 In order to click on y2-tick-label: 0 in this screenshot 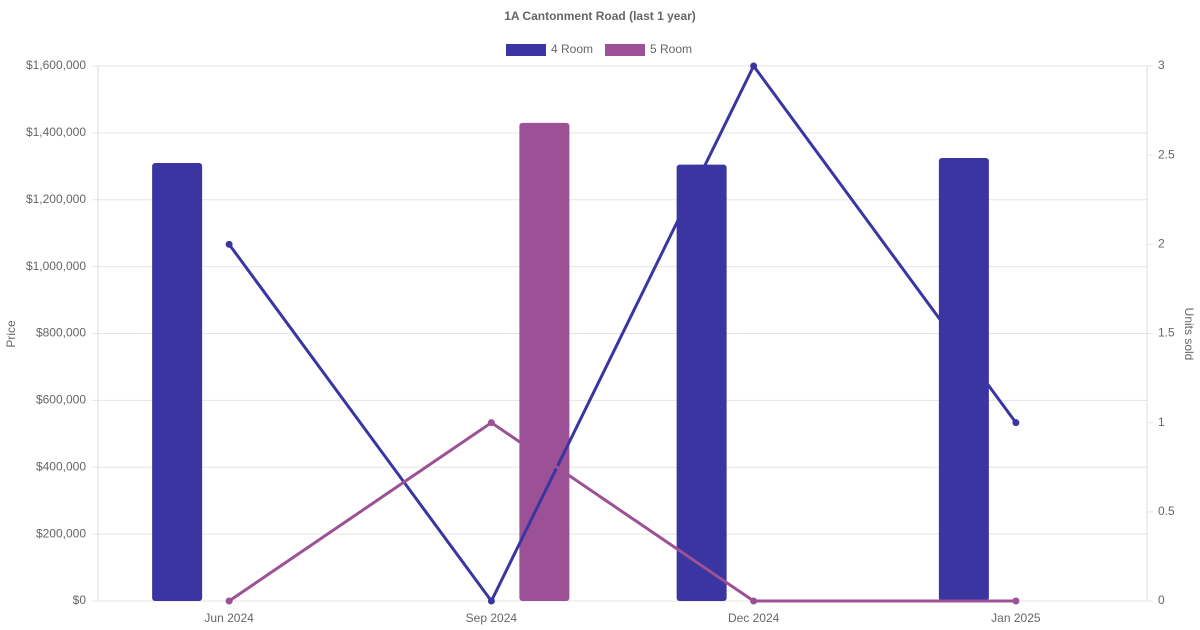, I will do `click(1161, 600)`.